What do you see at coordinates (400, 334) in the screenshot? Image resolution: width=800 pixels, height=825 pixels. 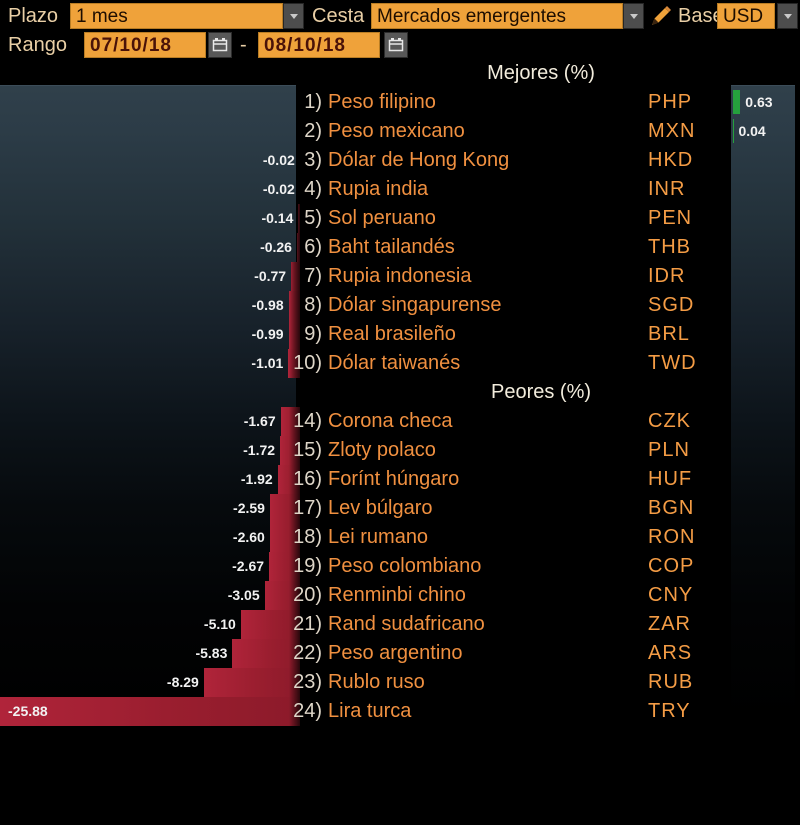 I see `currency-row: -0.99 9) Real brasileño BRL` at bounding box center [400, 334].